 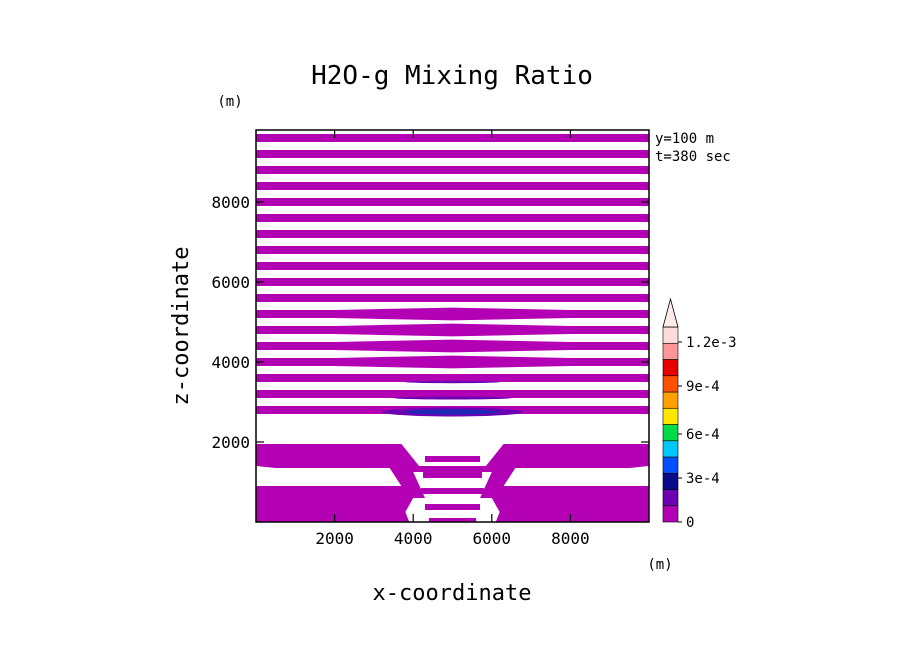 I want to click on y-tick-label: 6000, so click(x=230, y=282).